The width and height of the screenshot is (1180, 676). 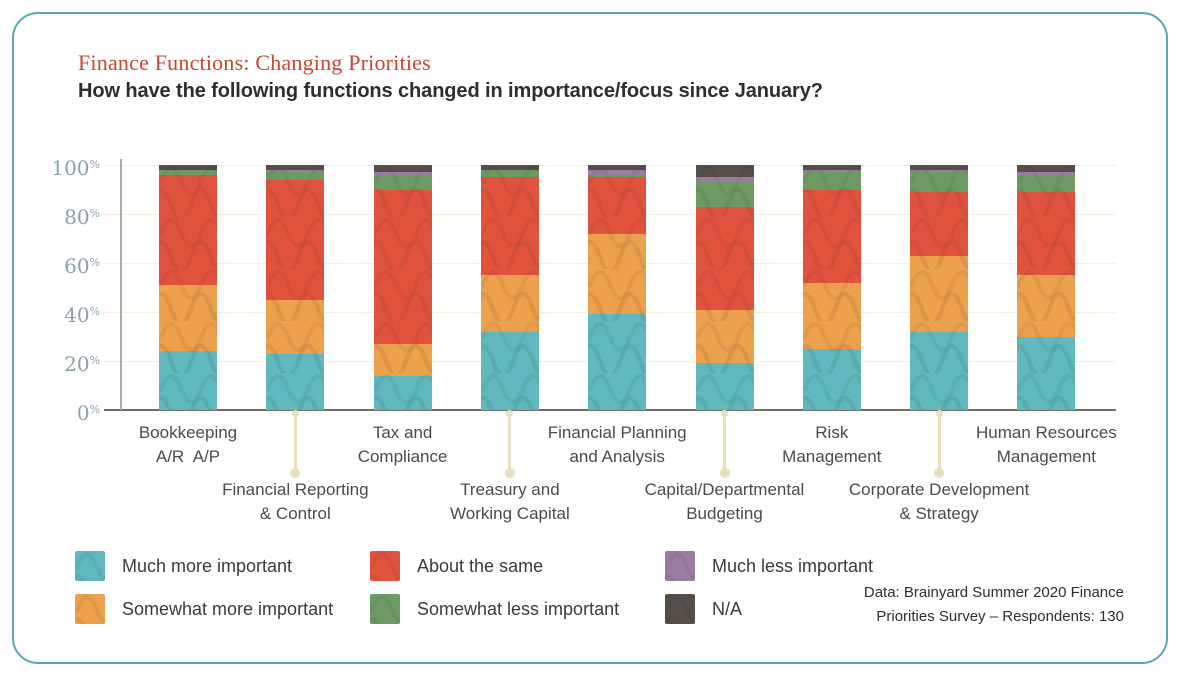 What do you see at coordinates (518, 608) in the screenshot?
I see `legend-label: Somewhat less important` at bounding box center [518, 608].